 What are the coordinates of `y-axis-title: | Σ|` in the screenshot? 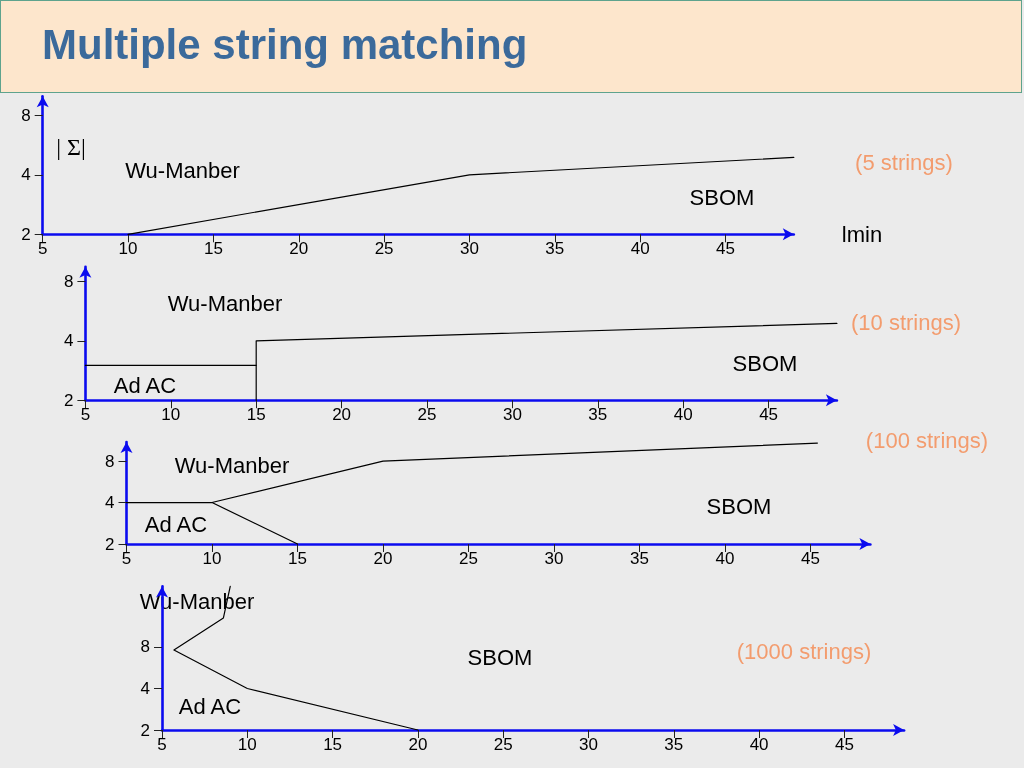 It's located at (71, 147).